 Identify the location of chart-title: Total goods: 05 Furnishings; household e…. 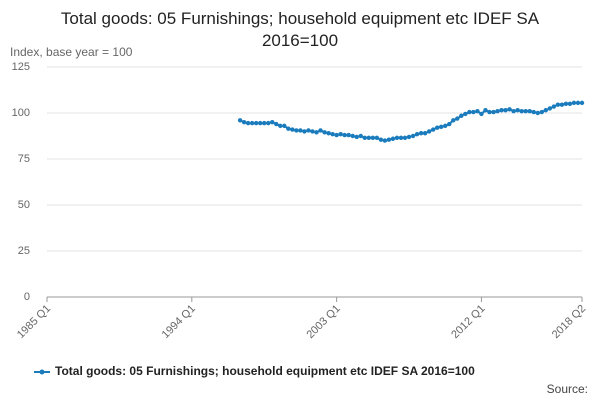
(300, 29).